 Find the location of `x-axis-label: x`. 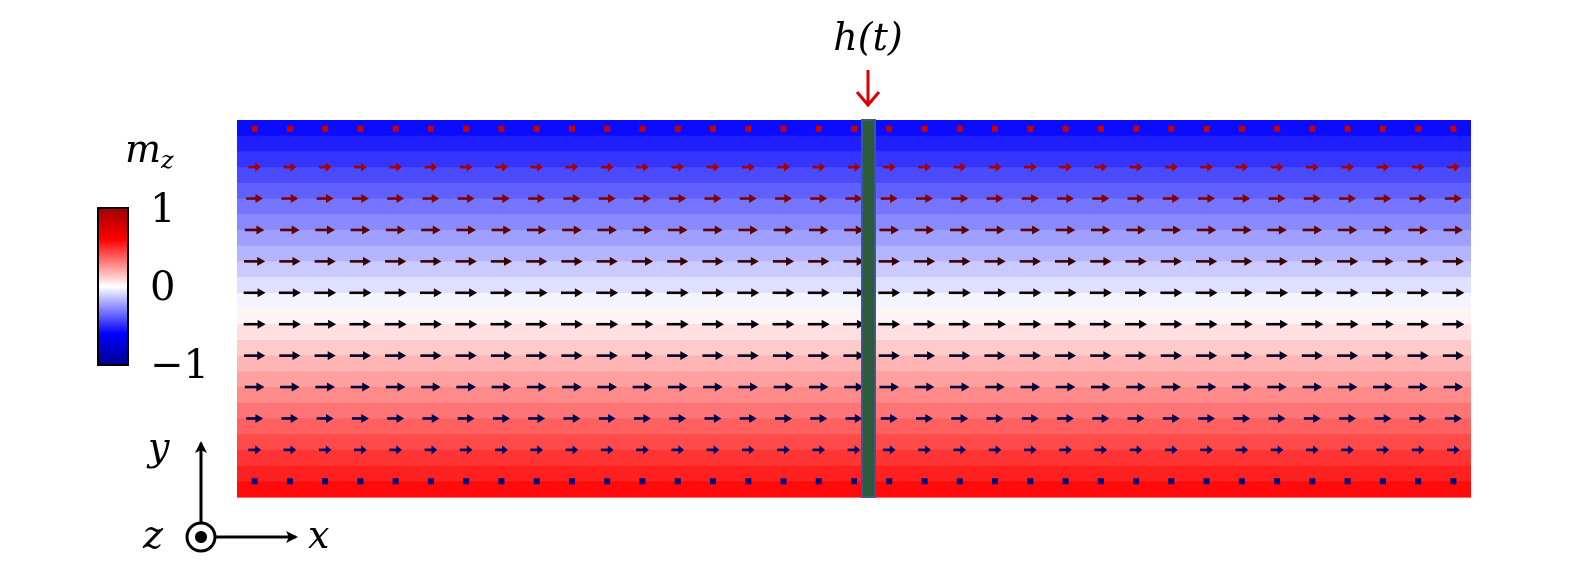

x-axis-label: x is located at coordinates (318, 535).